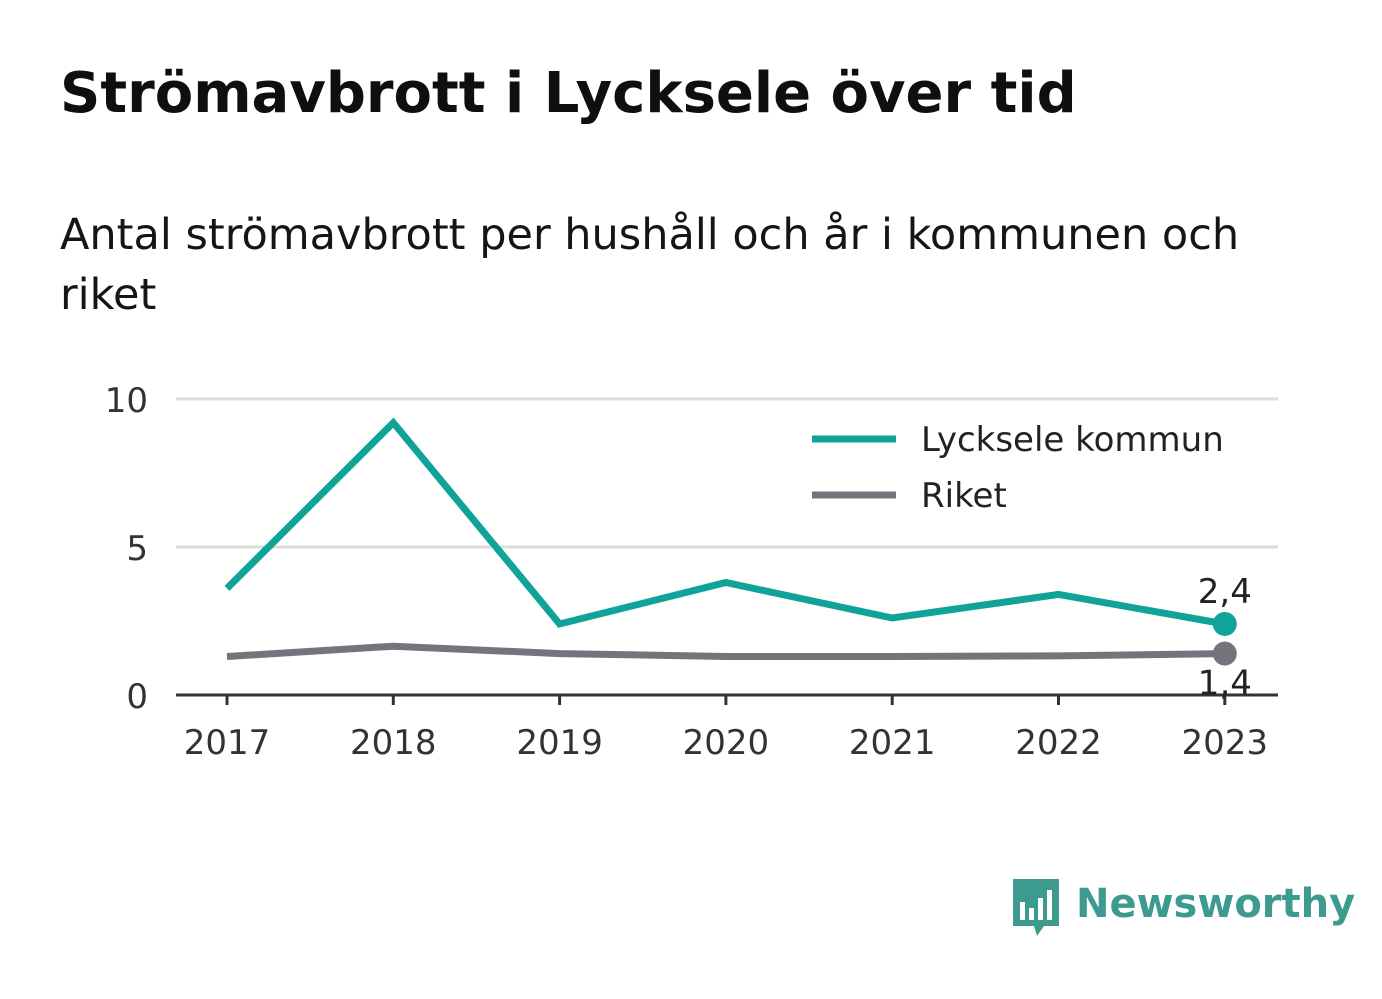 The height and width of the screenshot is (999, 1382). Describe the element at coordinates (393, 743) in the screenshot. I see `x-tick-label: 2018` at that location.